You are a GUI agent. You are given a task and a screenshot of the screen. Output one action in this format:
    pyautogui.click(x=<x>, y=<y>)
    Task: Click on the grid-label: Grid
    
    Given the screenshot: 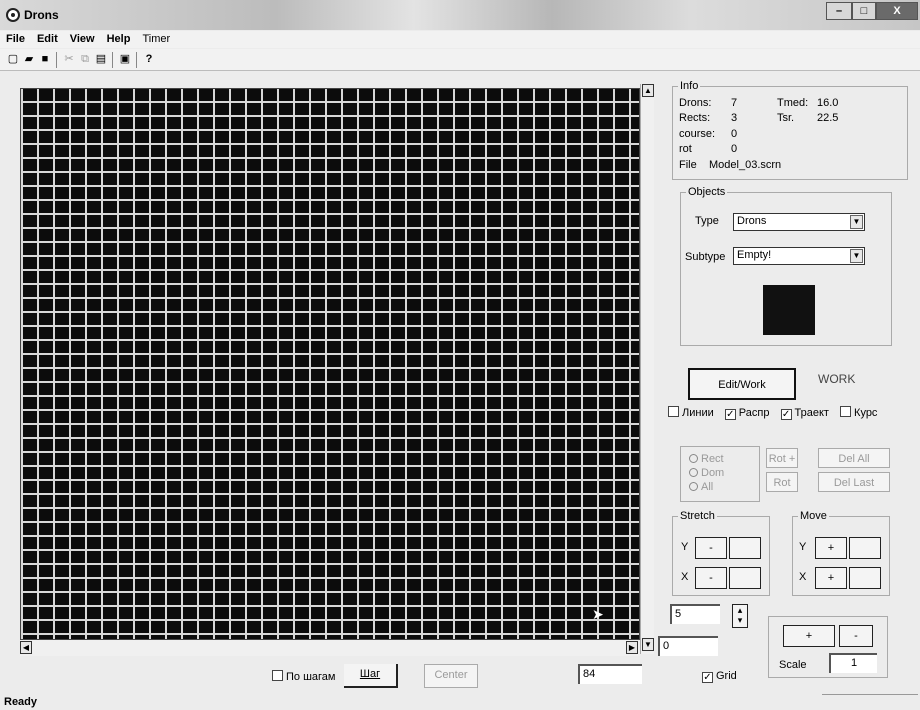 What is the action you would take?
    pyautogui.click(x=726, y=676)
    